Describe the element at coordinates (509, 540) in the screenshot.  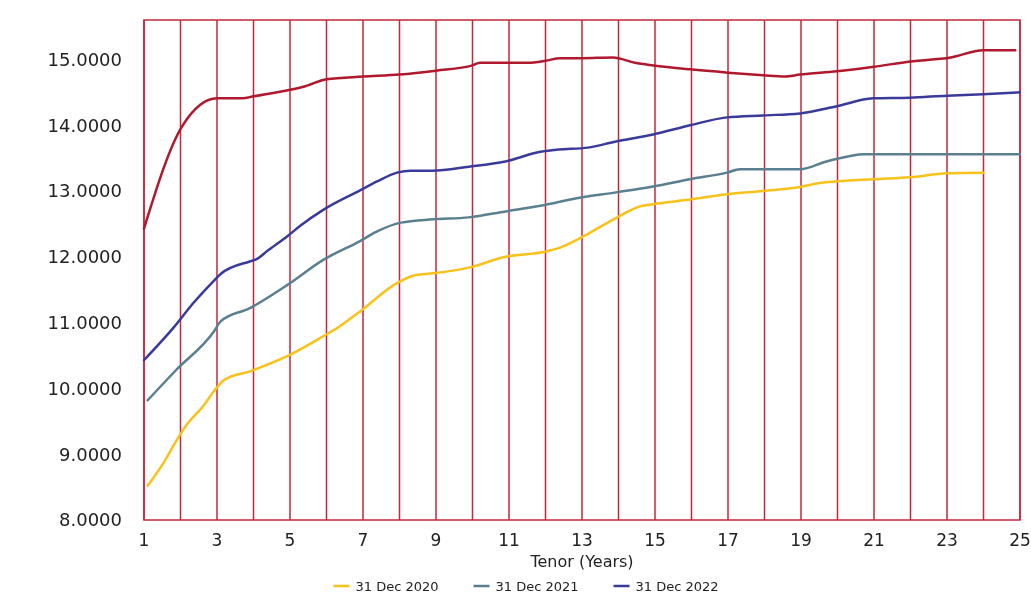
I see `x-tick-label: 11` at that location.